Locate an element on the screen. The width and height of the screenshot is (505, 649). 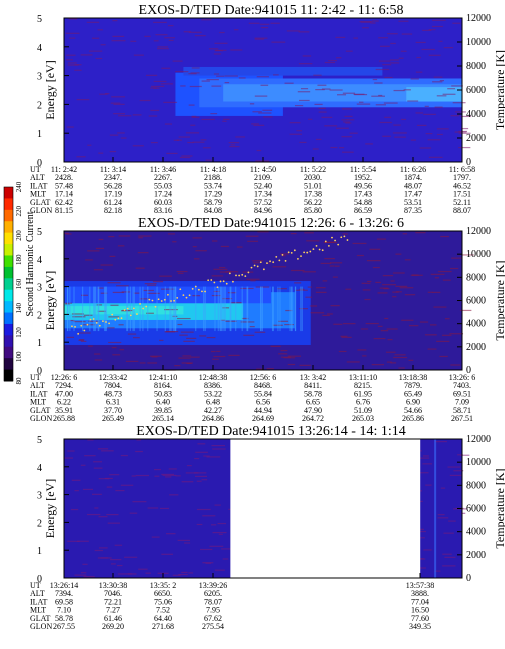
table-cell: 13: 3:42 is located at coordinates (313, 377).